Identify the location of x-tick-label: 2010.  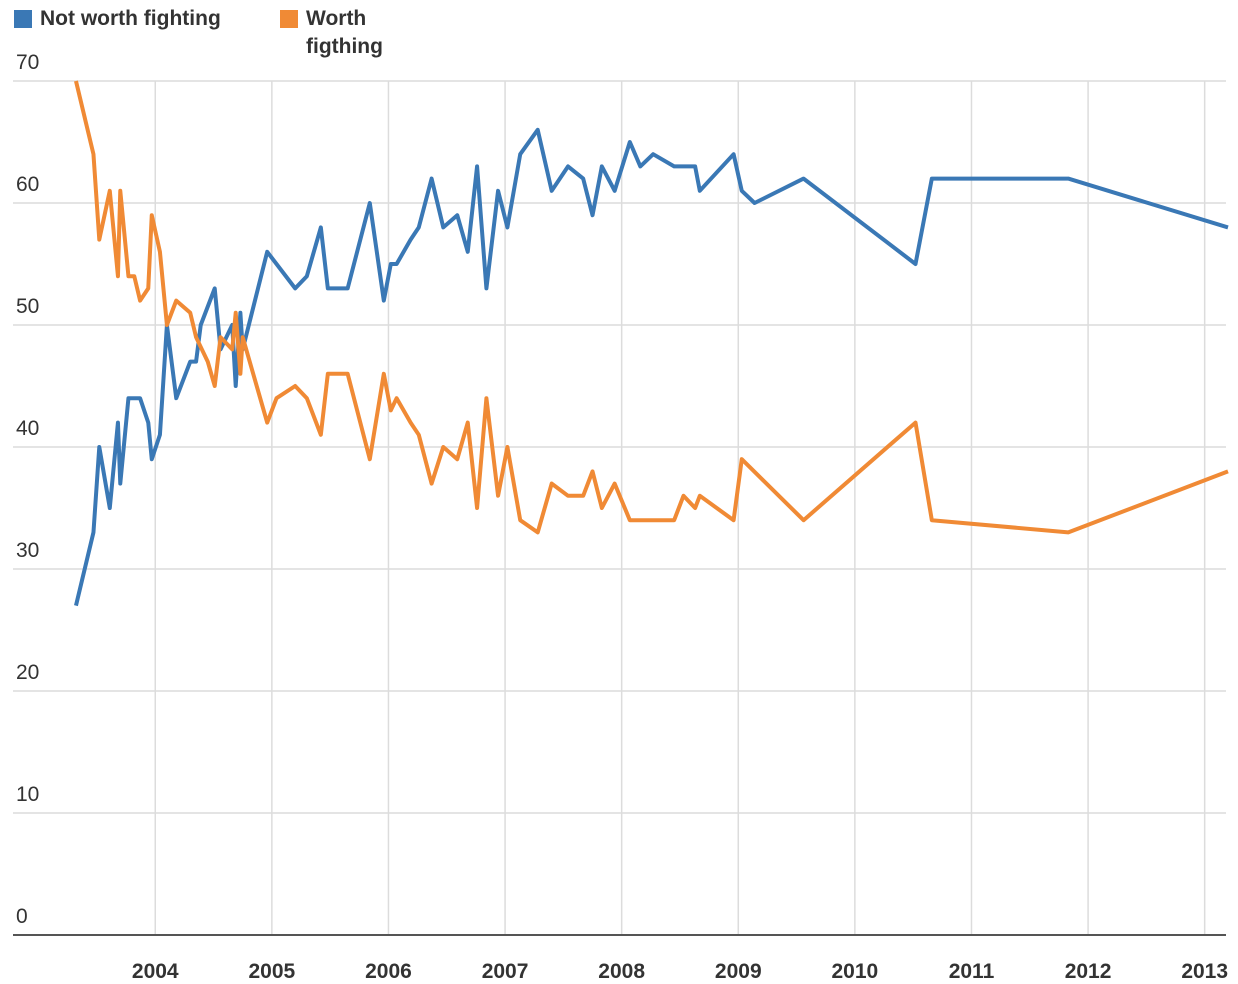
(855, 971).